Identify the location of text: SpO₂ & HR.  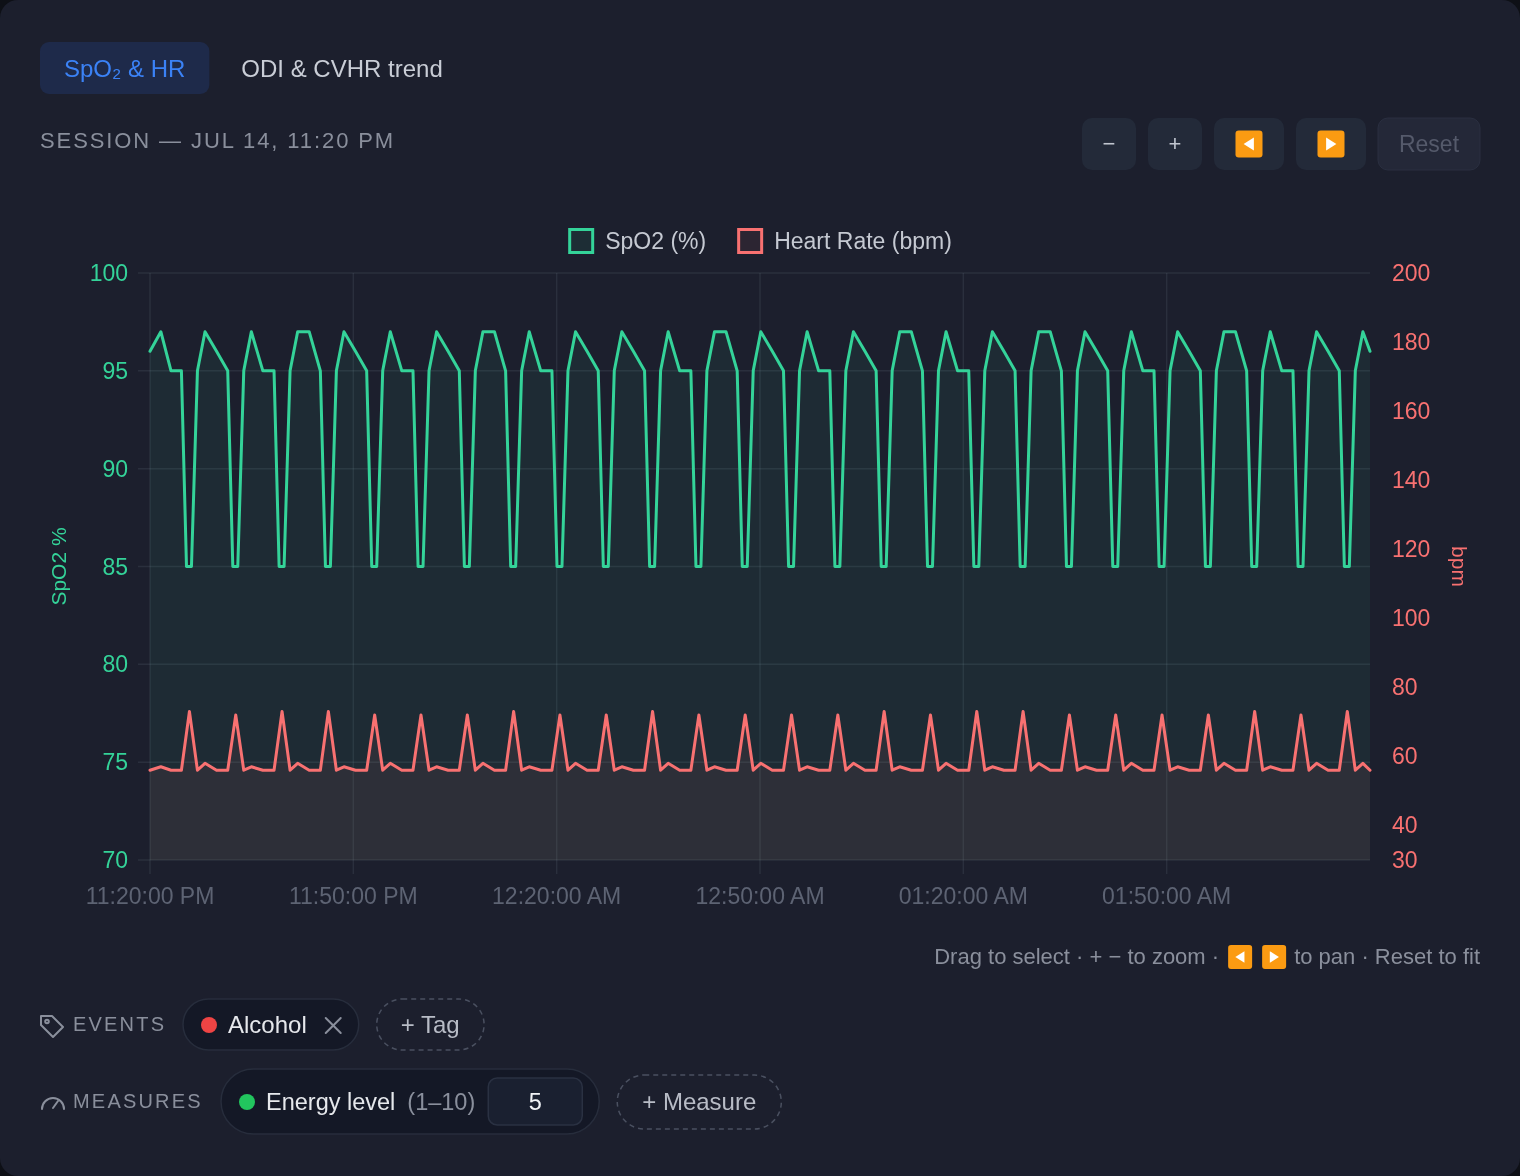
(124, 68).